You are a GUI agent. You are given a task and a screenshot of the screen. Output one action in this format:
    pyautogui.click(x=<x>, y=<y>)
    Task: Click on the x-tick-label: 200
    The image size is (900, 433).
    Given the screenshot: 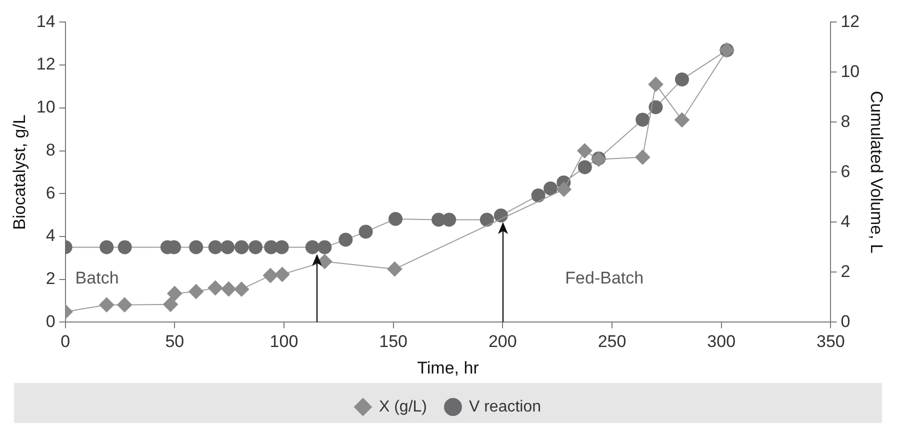 What is the action you would take?
    pyautogui.click(x=502, y=342)
    